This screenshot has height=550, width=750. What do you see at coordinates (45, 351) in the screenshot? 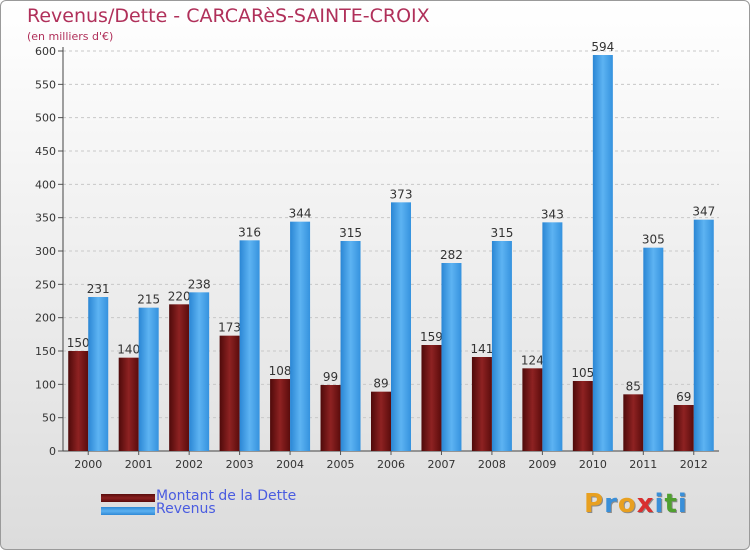
I see `y-tick-label: 150` at bounding box center [45, 351].